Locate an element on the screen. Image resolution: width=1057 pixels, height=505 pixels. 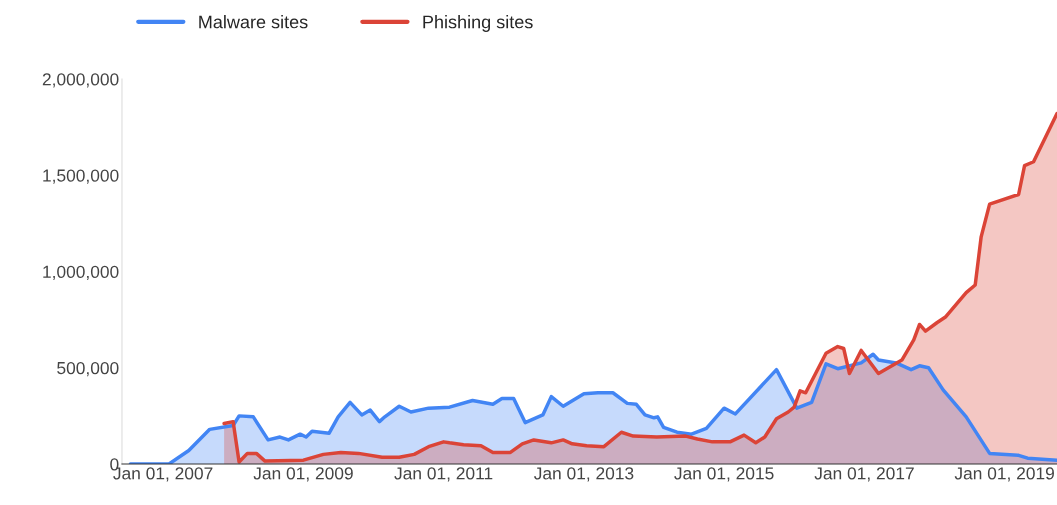
y-tick-label: 500,000 is located at coordinates (88, 369).